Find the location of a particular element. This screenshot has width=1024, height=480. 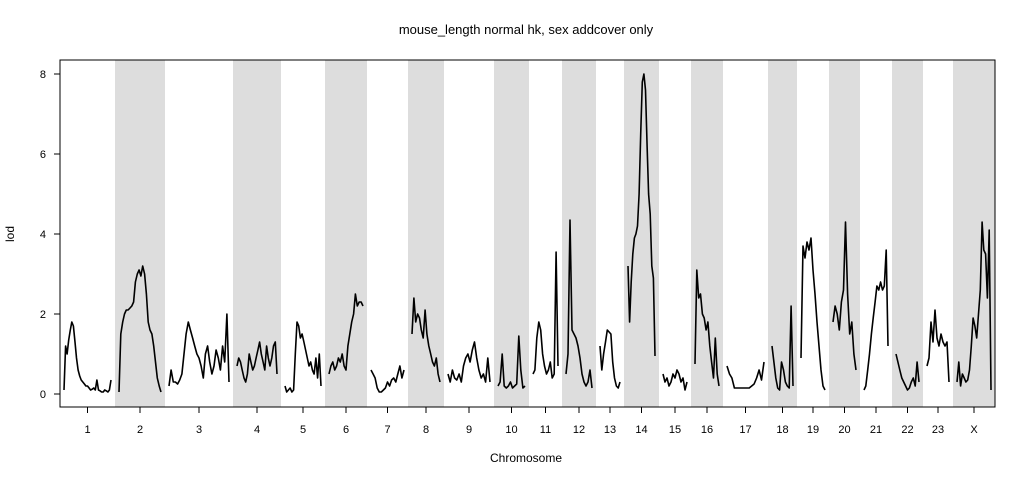

x-tick-label-8: 8 is located at coordinates (426, 430).